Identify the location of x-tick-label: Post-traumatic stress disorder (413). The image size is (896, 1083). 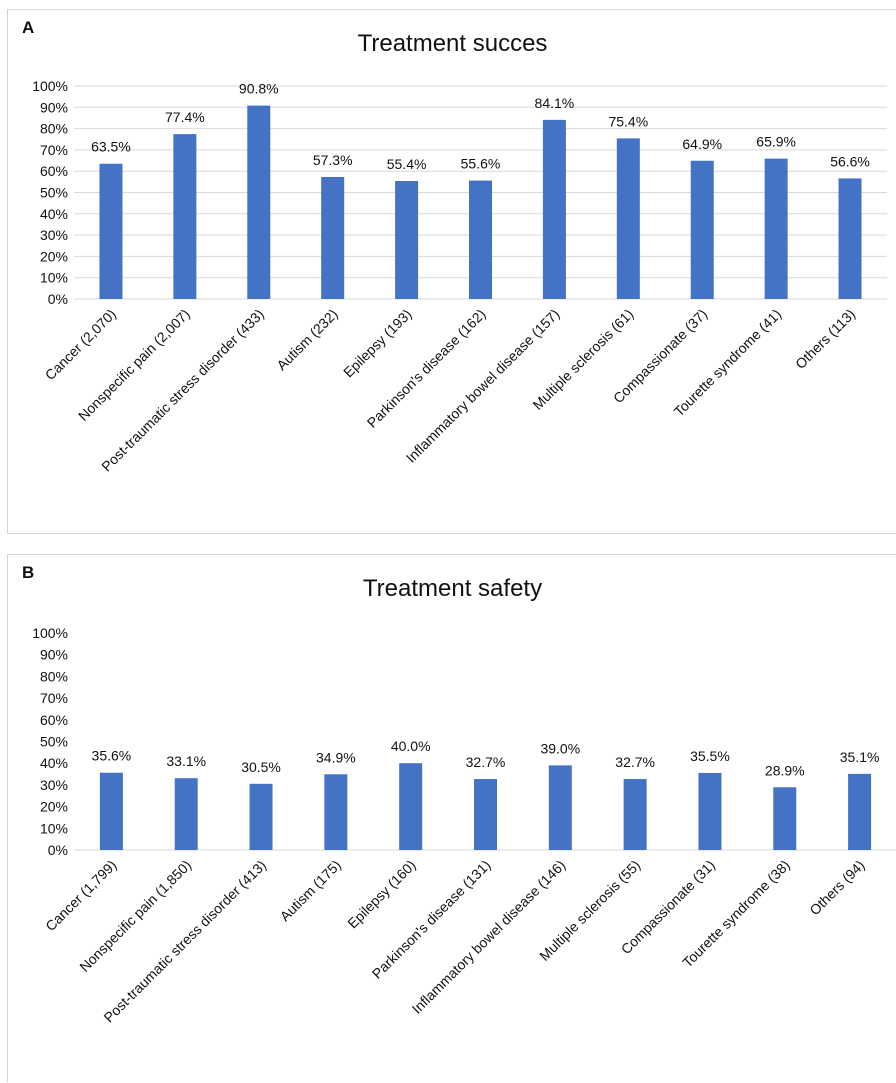
(184, 941).